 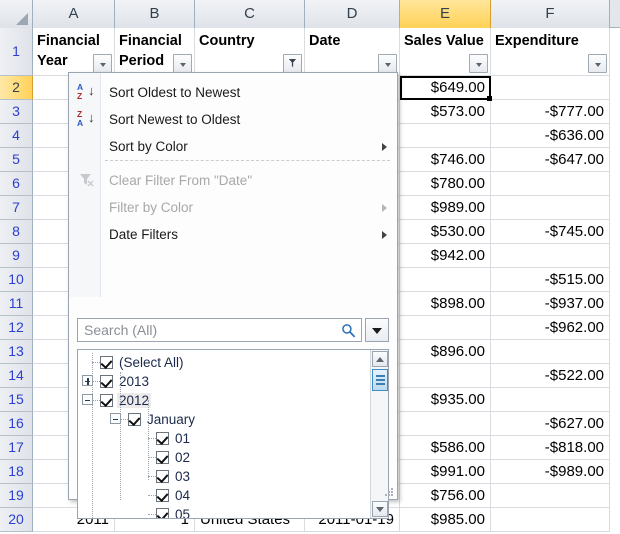 I want to click on cell-B20: 1, so click(x=155, y=520).